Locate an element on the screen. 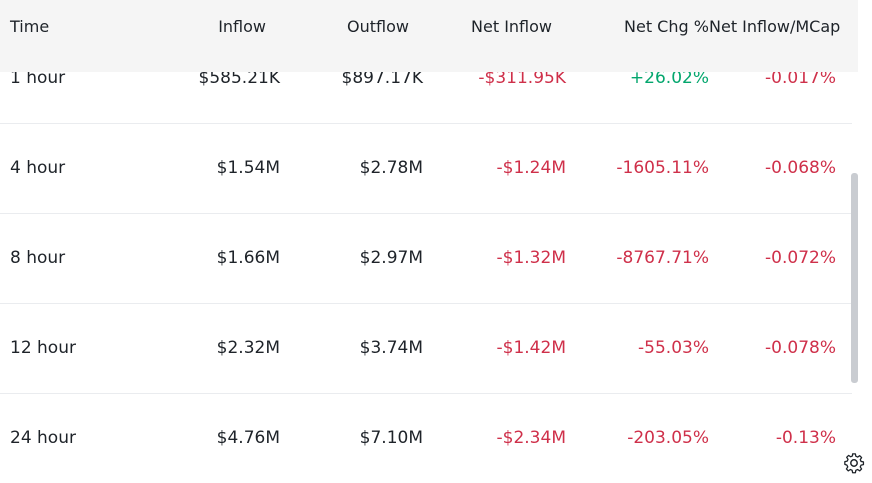 The width and height of the screenshot is (872, 483). inflow-cell: $2.32M is located at coordinates (248, 348).